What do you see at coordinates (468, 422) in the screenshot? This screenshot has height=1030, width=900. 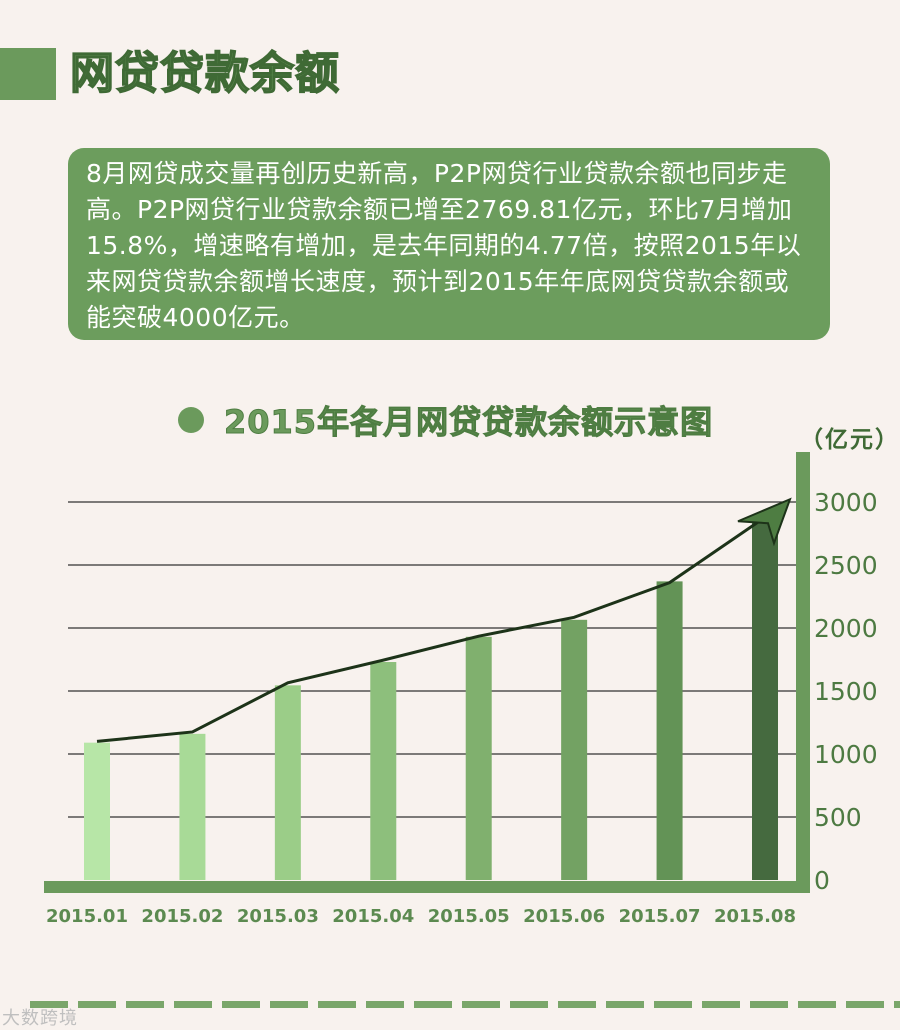 I see `chart-title: 2015年各月网贷贷款余额示意图` at bounding box center [468, 422].